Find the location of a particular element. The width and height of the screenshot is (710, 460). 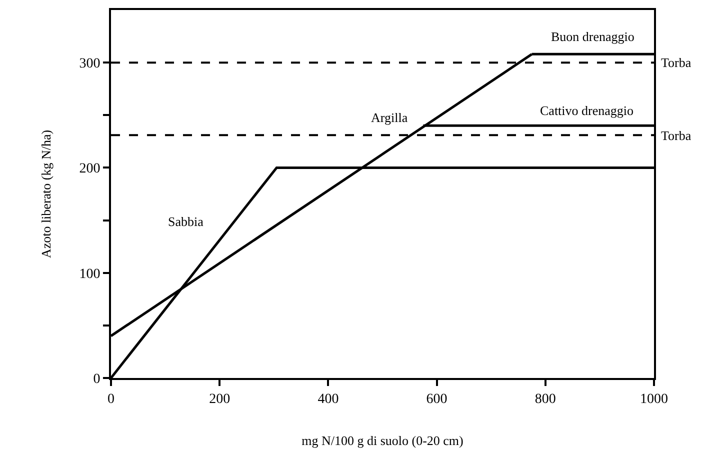

series-label: Cattivo drenaggio is located at coordinates (587, 110).